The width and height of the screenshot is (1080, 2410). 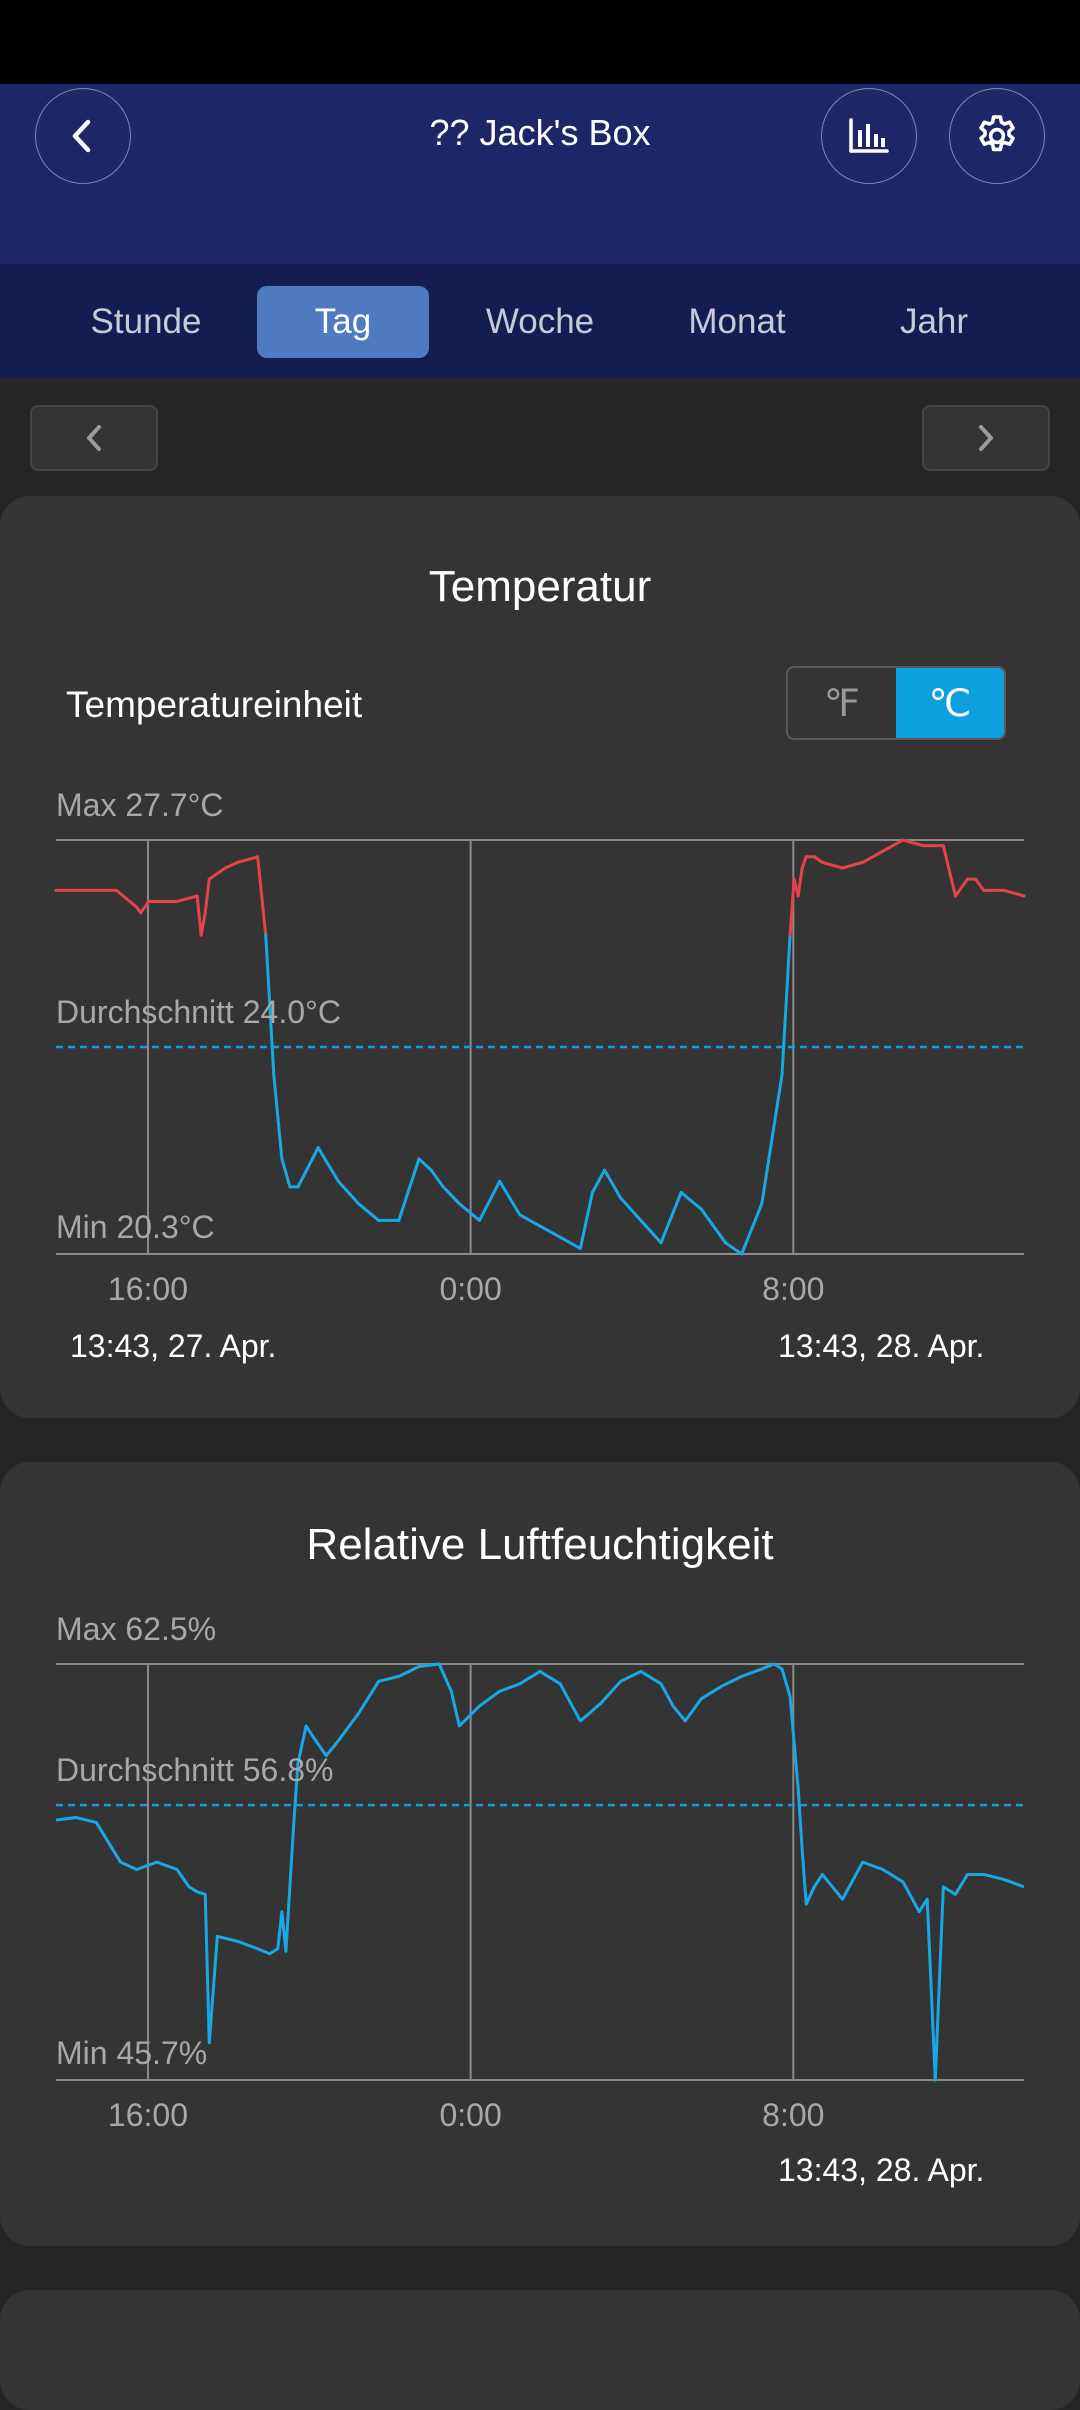 I want to click on next-card, so click(x=540, y=2350).